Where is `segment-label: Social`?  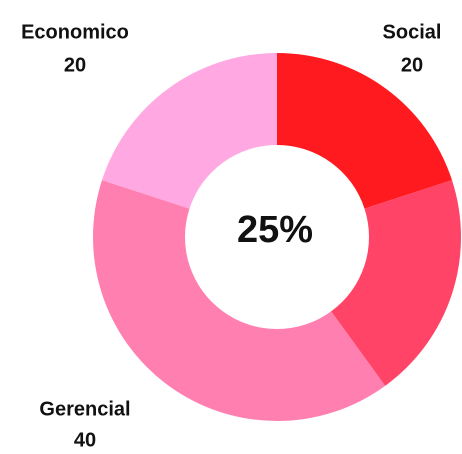 segment-label: Social is located at coordinates (412, 32).